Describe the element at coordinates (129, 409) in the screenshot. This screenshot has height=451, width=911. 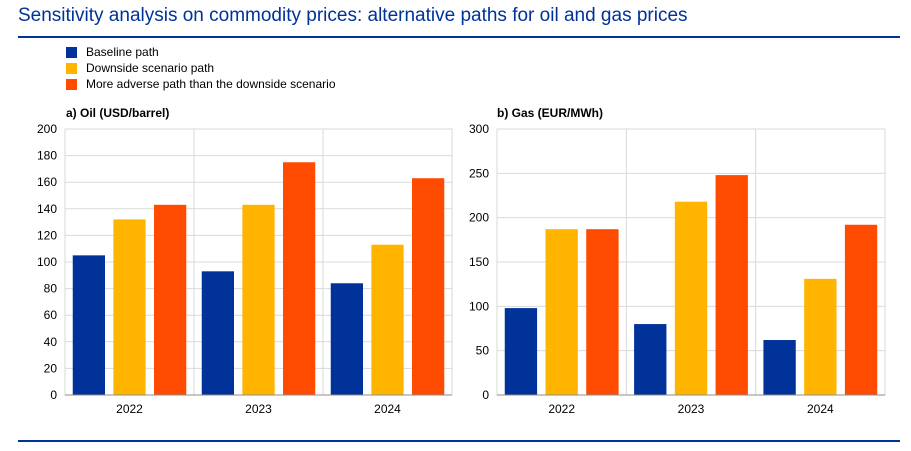
I see `x-tick-label-oil-2022: 2022` at that location.